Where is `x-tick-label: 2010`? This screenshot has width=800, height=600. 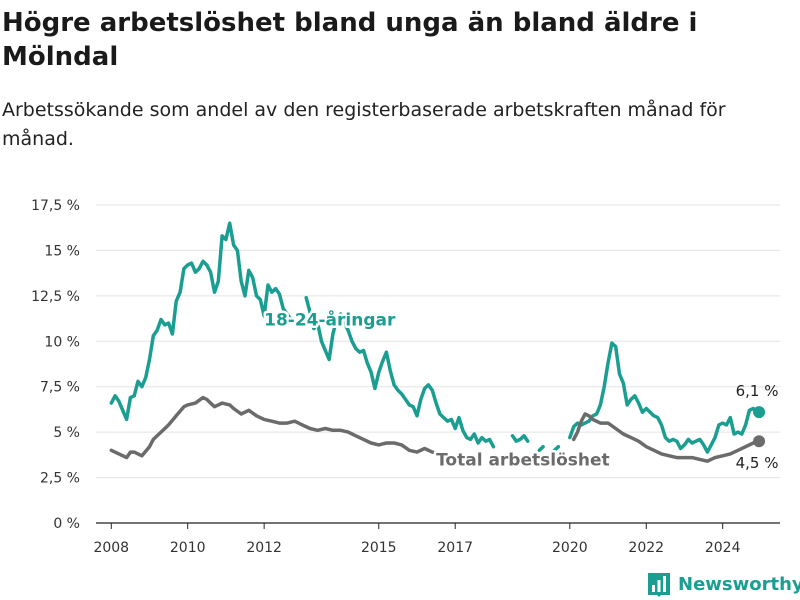
x-tick-label: 2010 is located at coordinates (188, 548).